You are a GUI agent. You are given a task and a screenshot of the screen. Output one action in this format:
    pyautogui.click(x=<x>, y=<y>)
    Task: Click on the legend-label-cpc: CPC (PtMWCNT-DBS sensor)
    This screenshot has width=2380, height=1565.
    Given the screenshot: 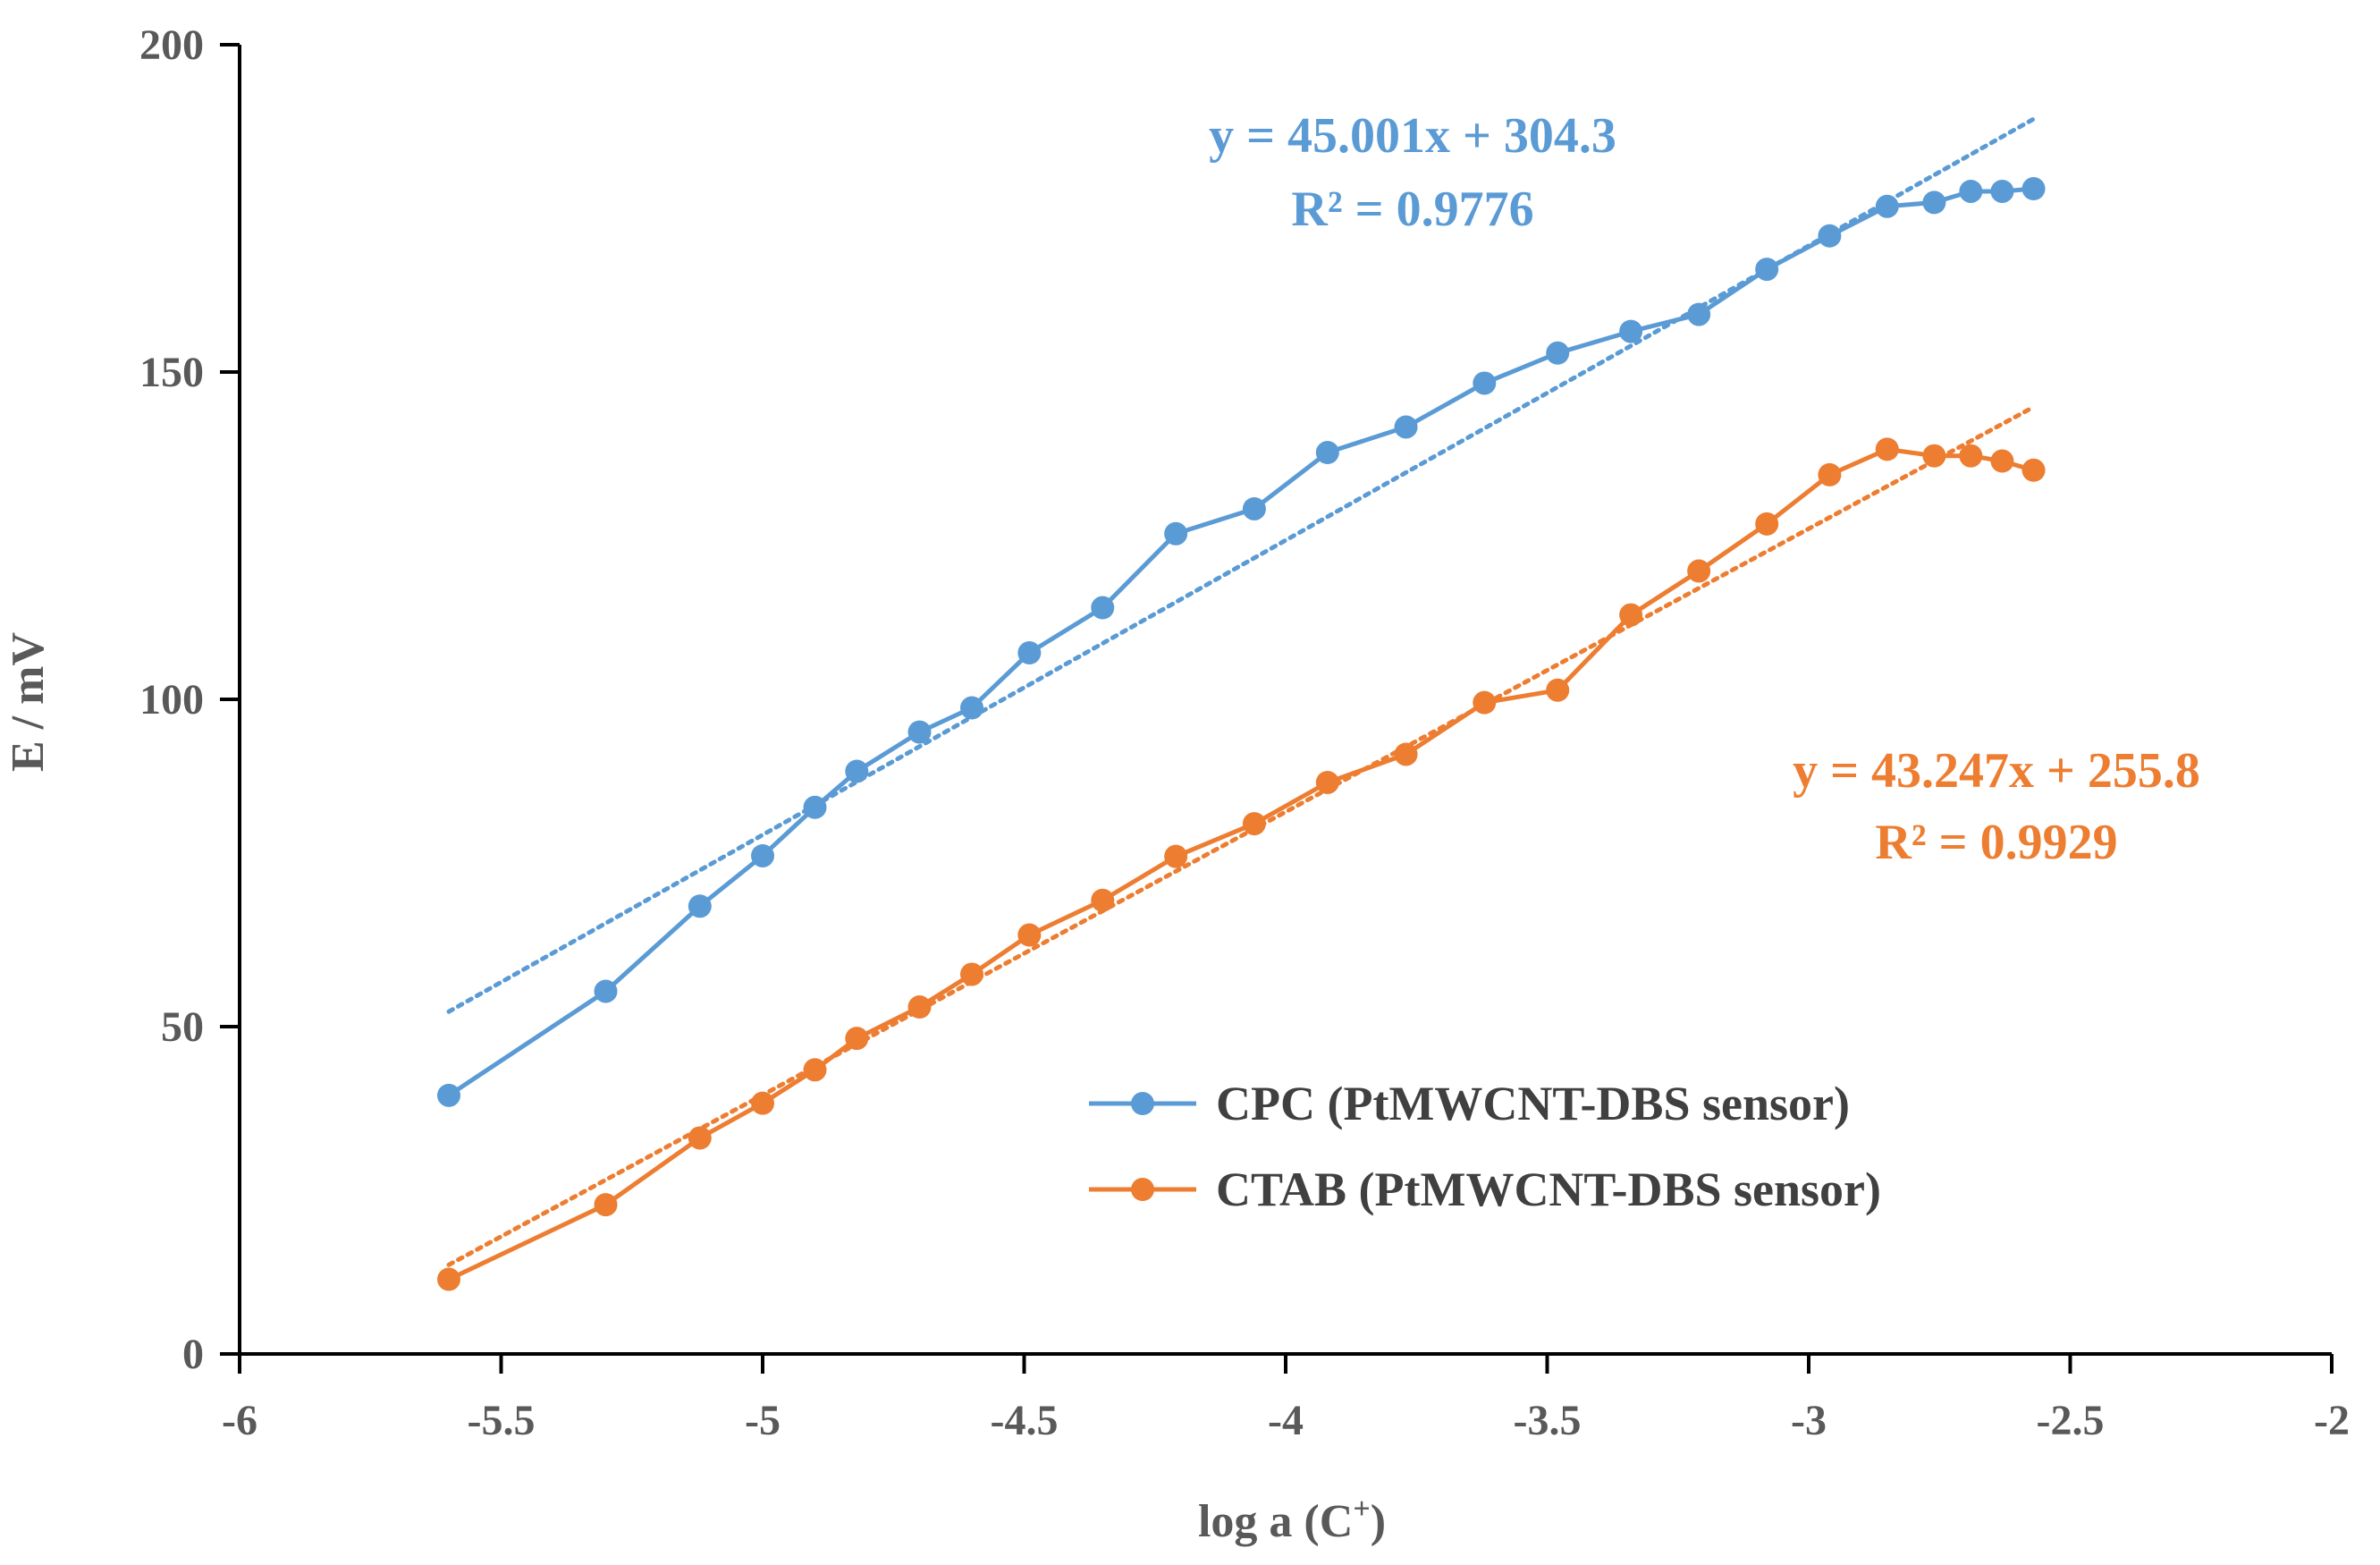 What is the action you would take?
    pyautogui.click(x=1533, y=1104)
    